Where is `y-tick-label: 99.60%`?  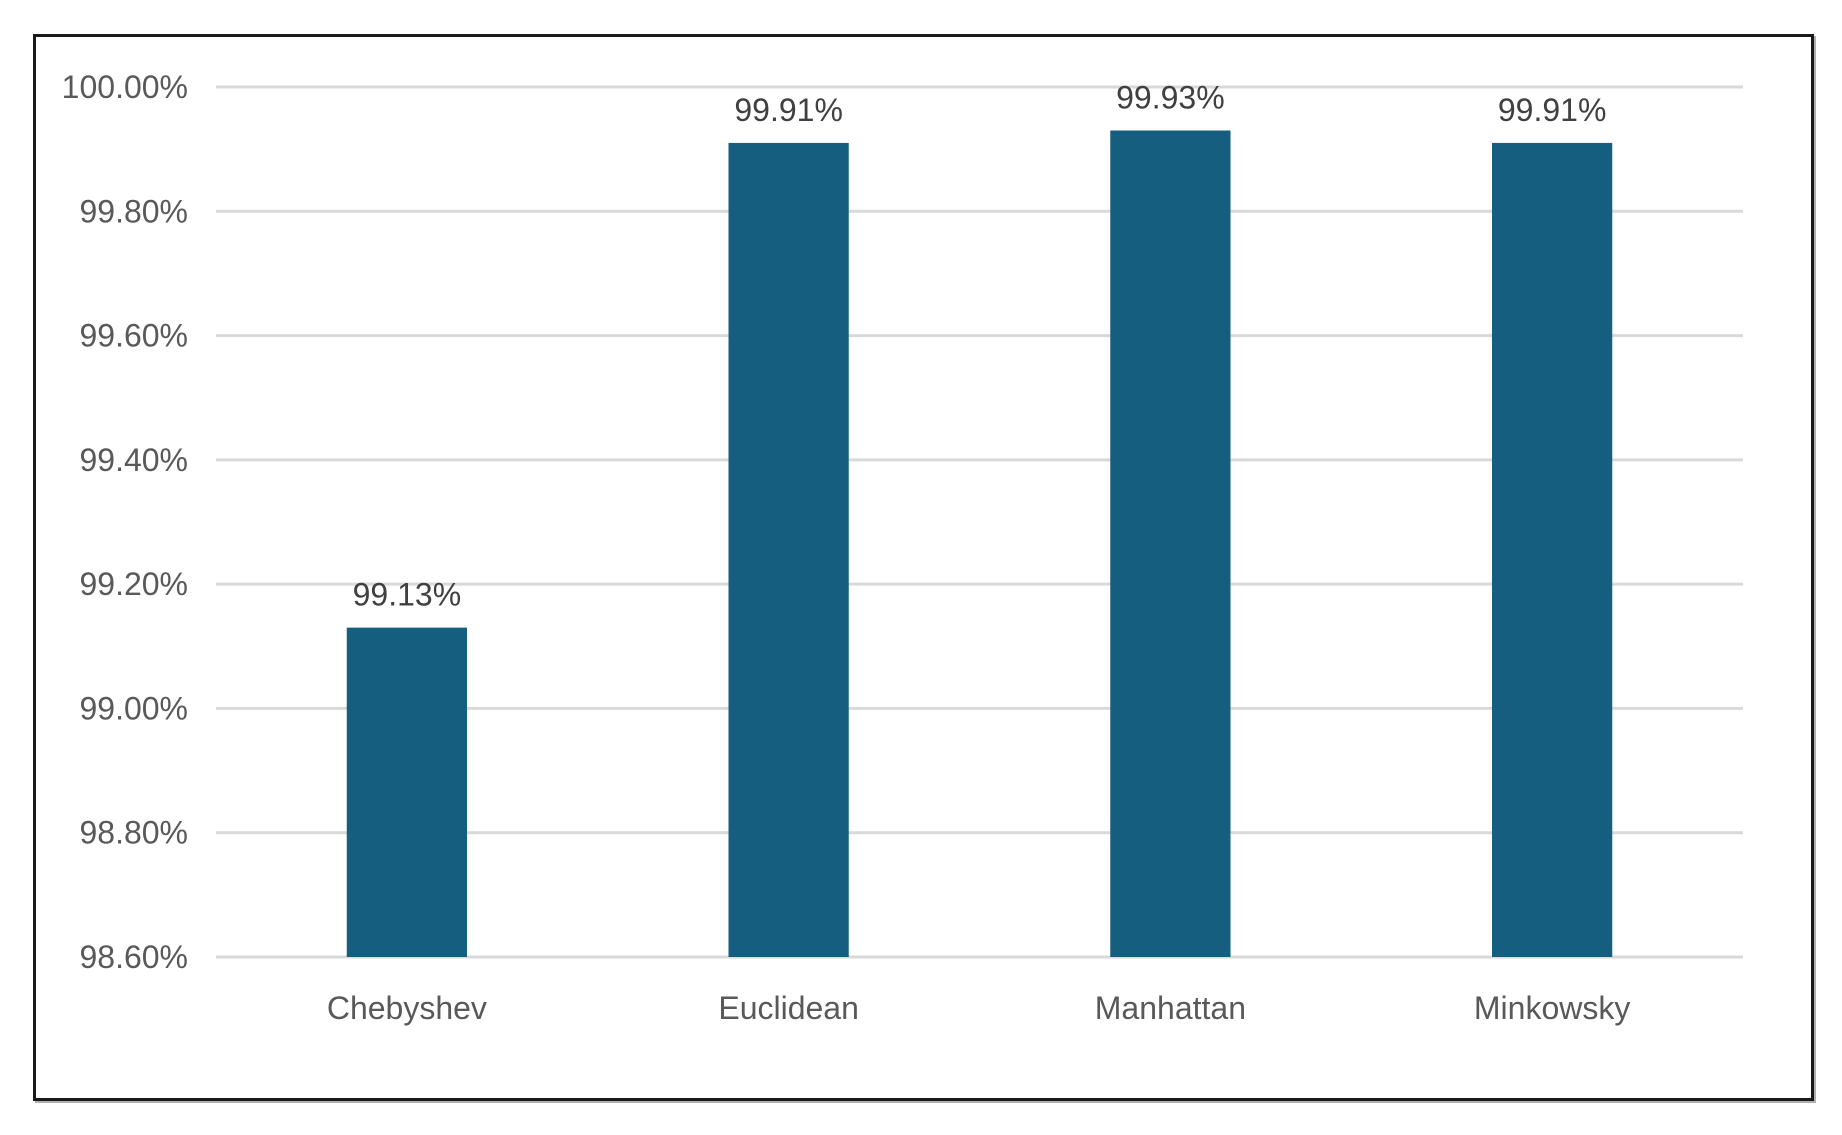
y-tick-label: 99.60% is located at coordinates (133, 336).